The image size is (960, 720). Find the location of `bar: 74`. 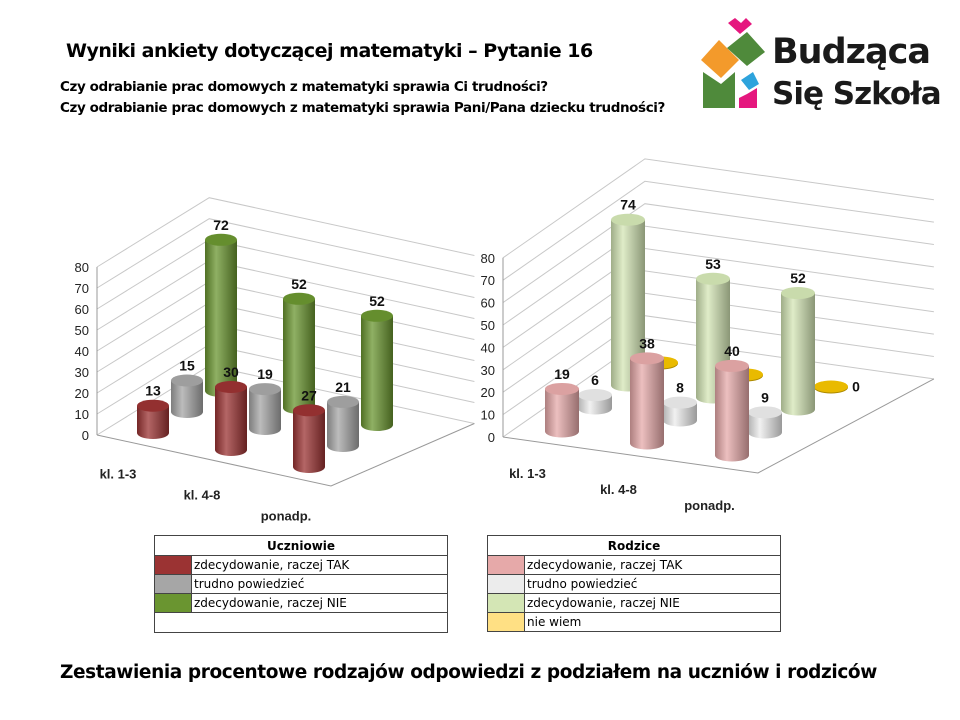

bar: 74 is located at coordinates (628, 294).